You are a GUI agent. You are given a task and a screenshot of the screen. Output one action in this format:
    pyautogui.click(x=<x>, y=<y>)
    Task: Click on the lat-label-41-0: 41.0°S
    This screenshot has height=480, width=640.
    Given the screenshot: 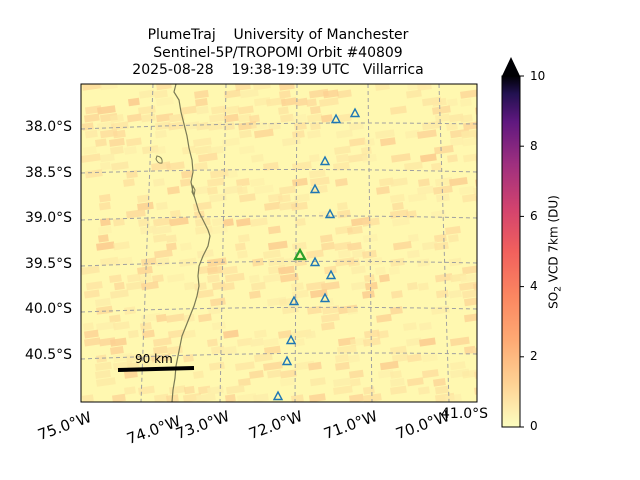 What is the action you would take?
    pyautogui.click(x=465, y=414)
    